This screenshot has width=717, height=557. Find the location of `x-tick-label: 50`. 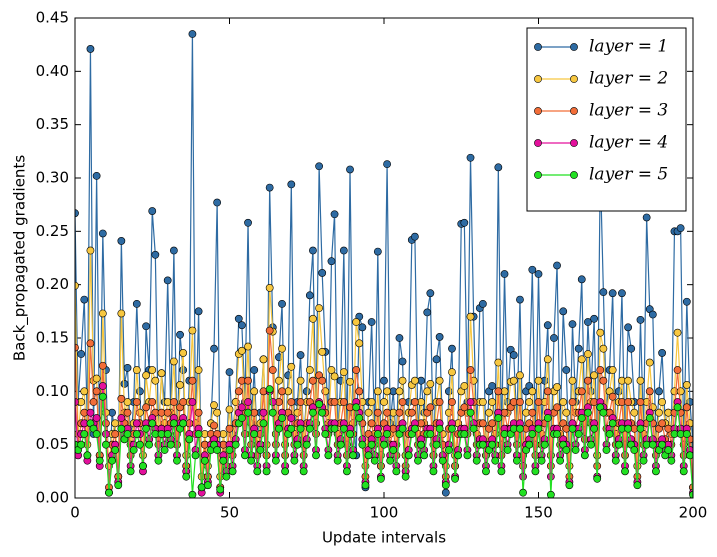

x-tick-label: 50 is located at coordinates (229, 513).